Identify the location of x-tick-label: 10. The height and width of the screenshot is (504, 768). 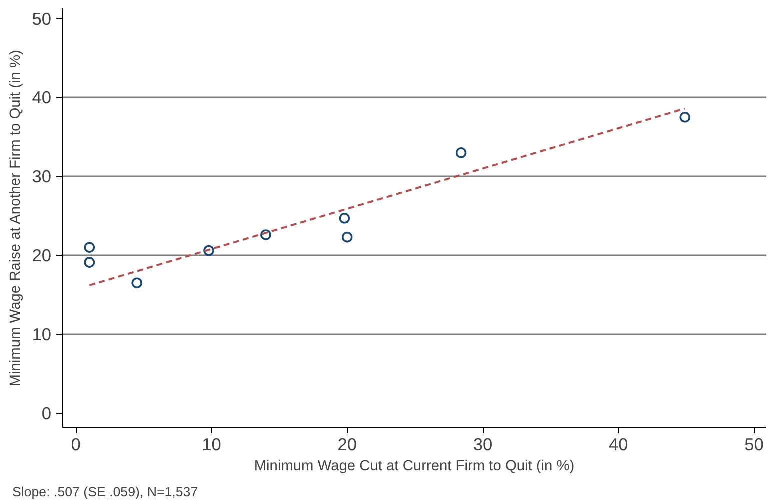
(212, 444).